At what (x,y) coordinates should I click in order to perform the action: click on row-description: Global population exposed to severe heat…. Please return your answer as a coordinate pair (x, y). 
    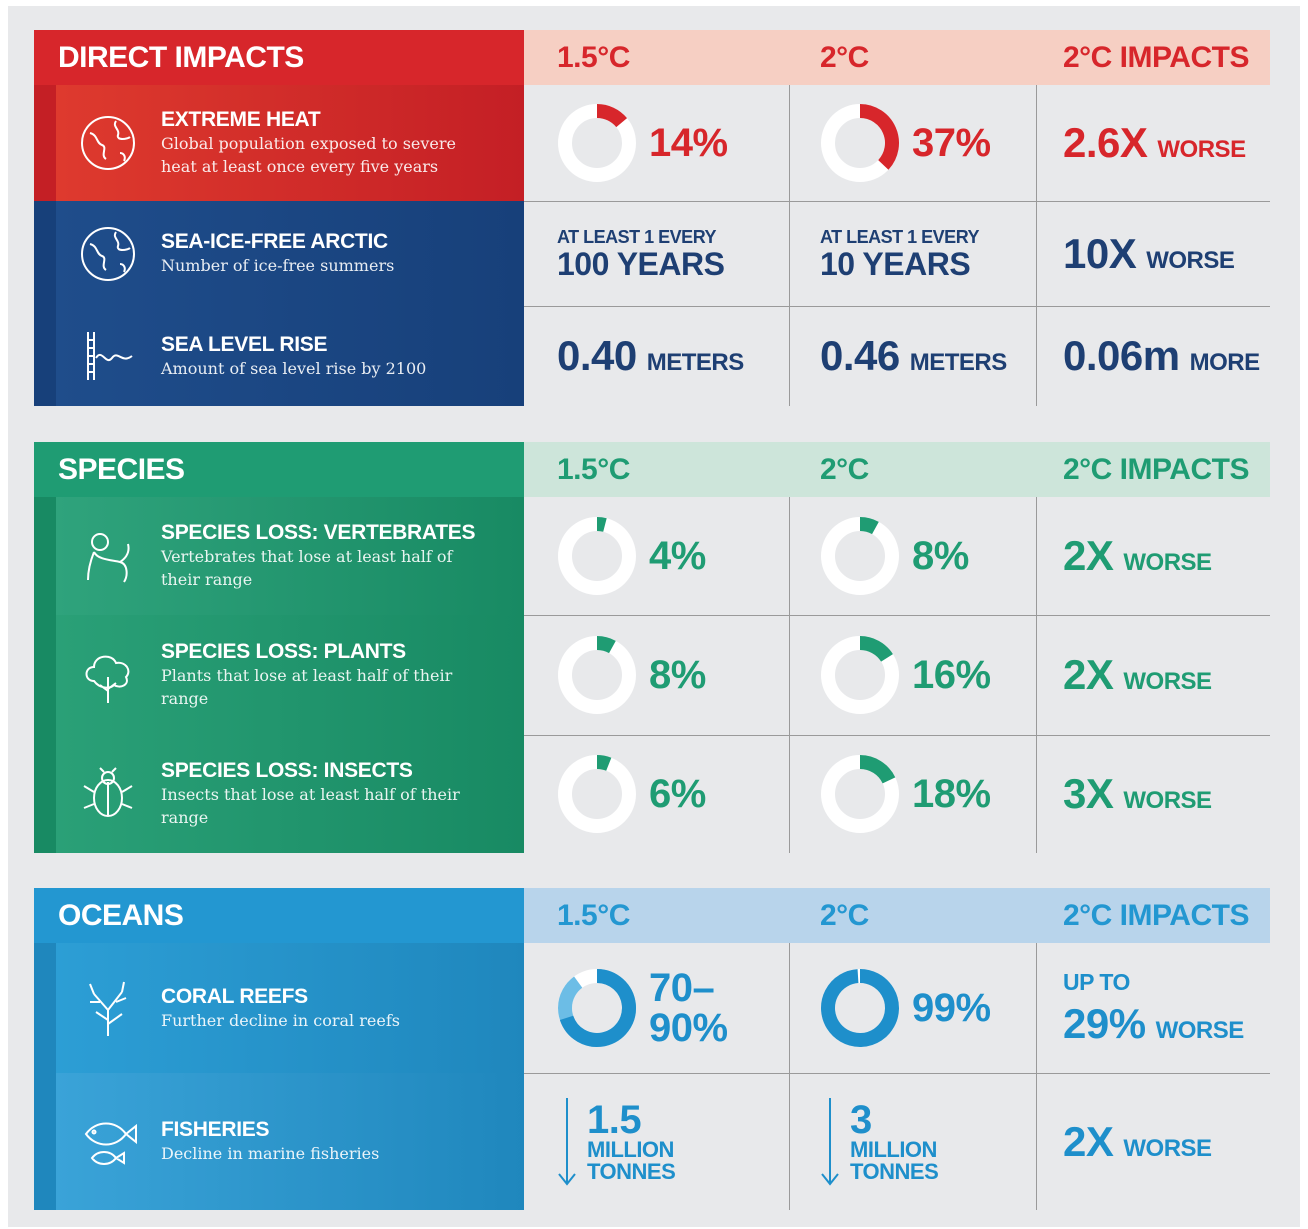
    Looking at the image, I should click on (308, 155).